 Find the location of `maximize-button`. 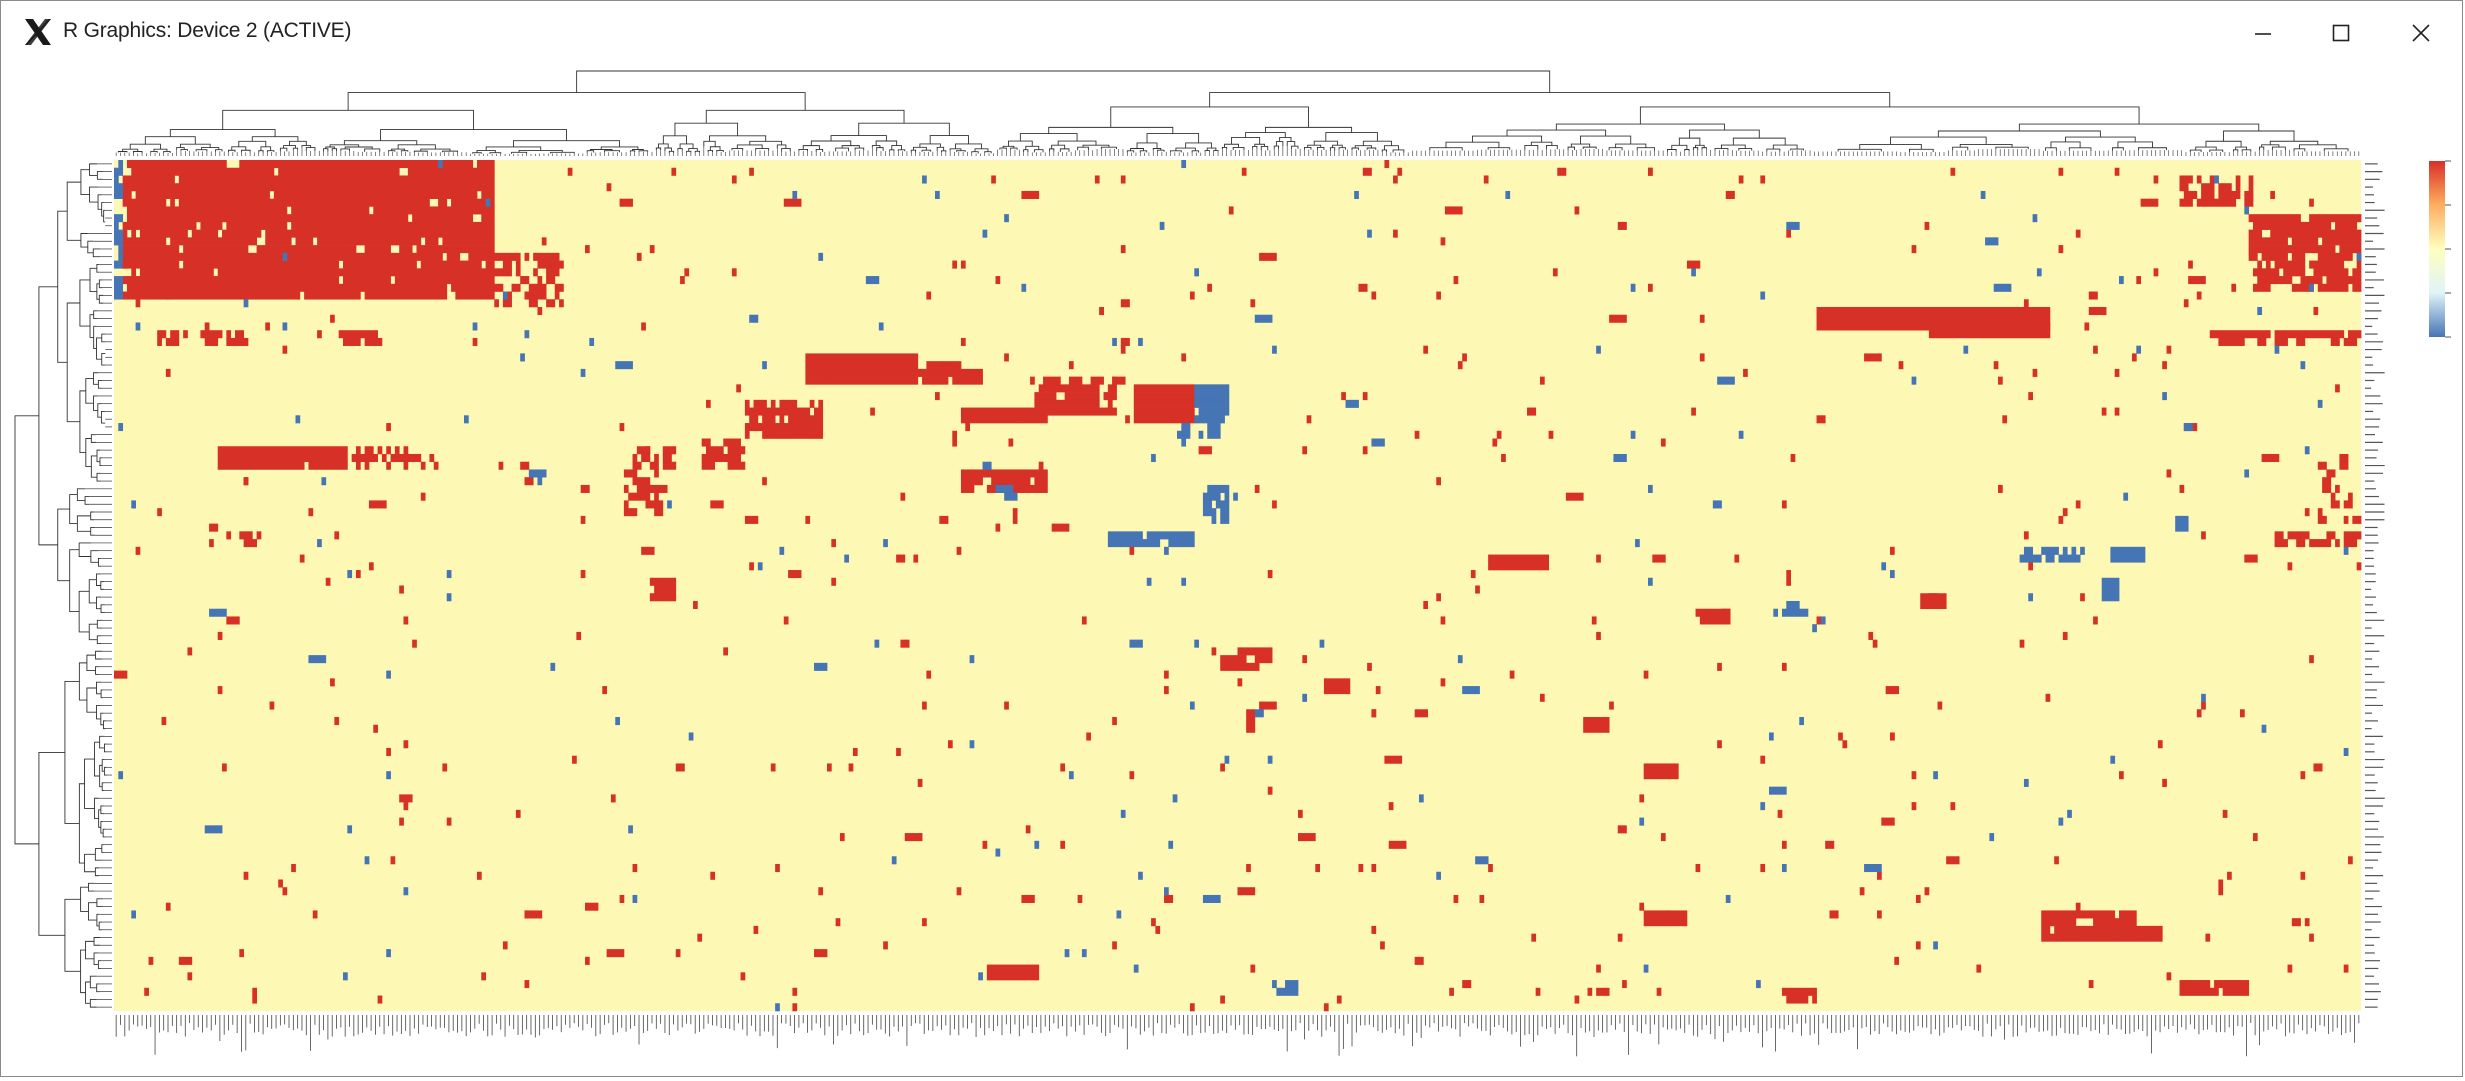

maximize-button is located at coordinates (2341, 33).